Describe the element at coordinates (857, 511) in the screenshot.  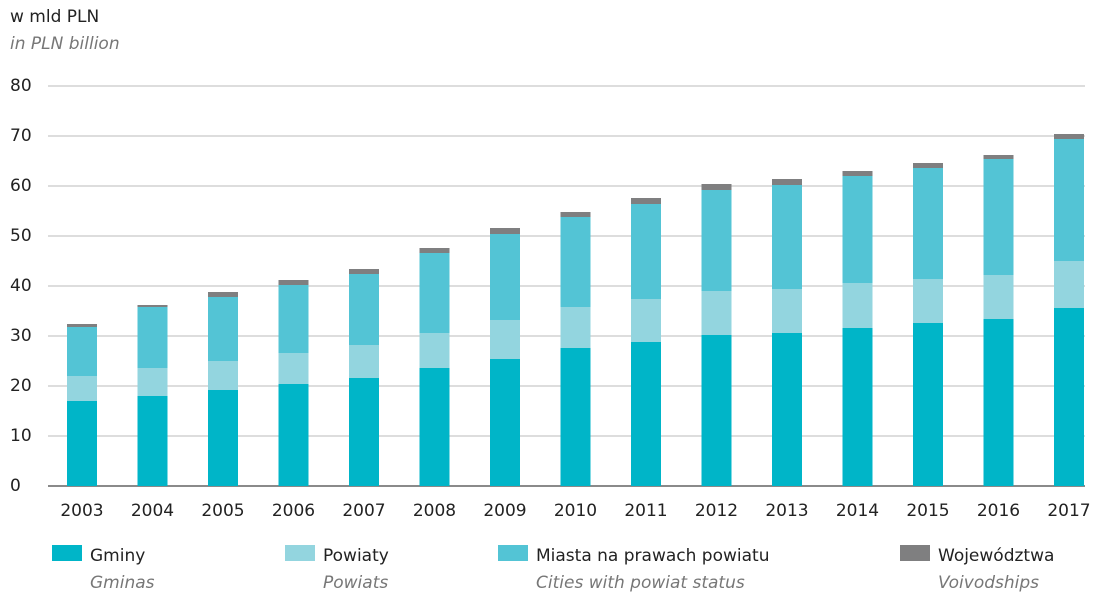
I see `x-tick-label: 2014` at that location.